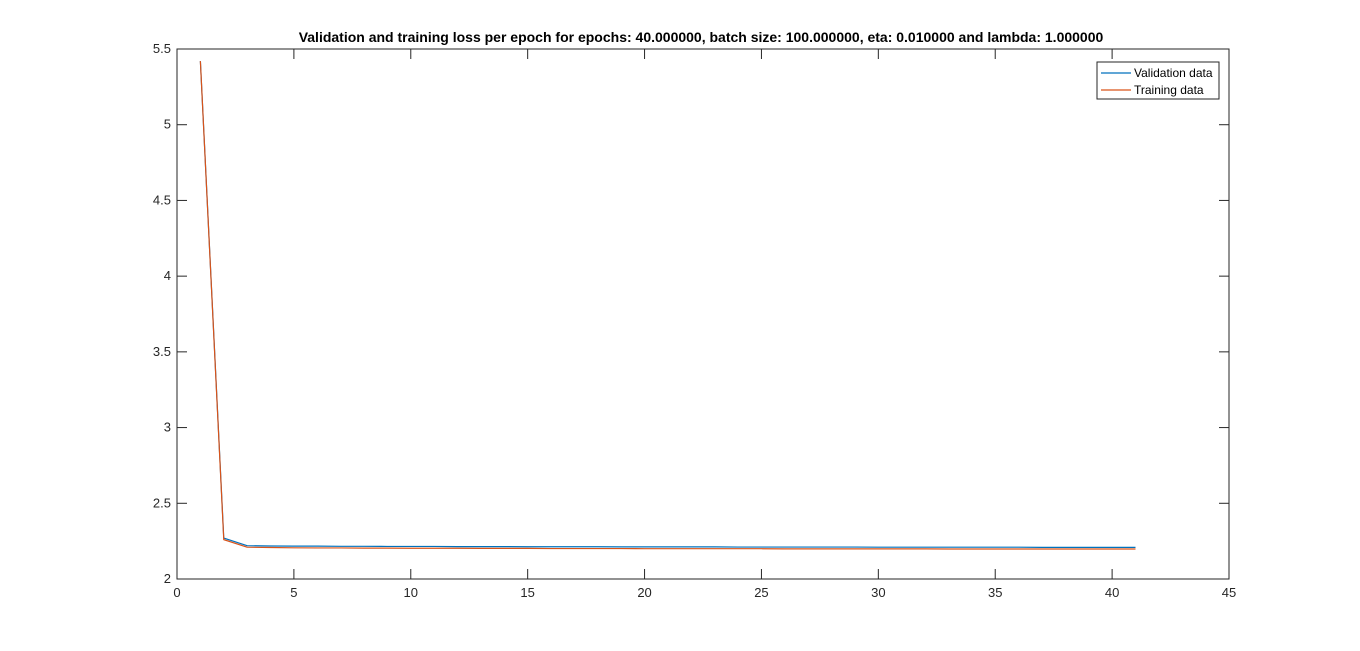 Image resolution: width=1360 pixels, height=651 pixels. Describe the element at coordinates (293, 592) in the screenshot. I see `x-tick-label: 5` at that location.